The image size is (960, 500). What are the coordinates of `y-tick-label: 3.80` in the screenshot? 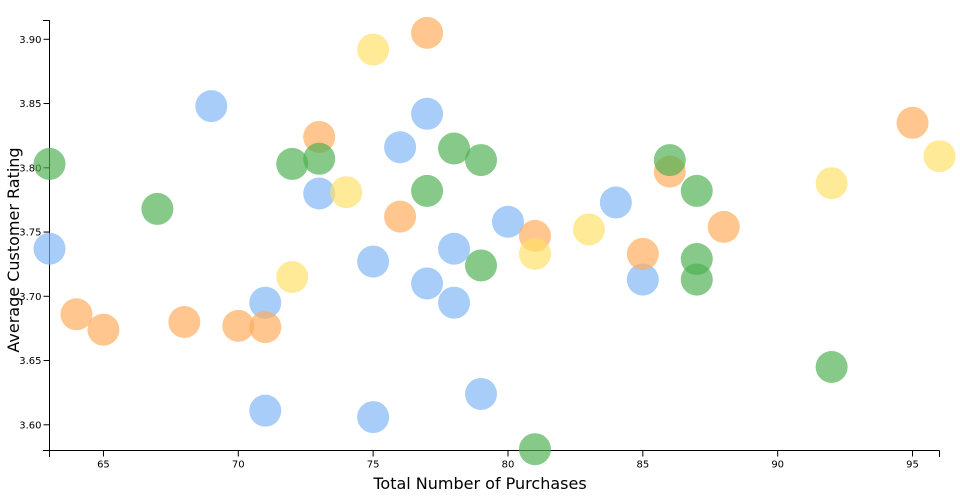 It's located at (30, 168).